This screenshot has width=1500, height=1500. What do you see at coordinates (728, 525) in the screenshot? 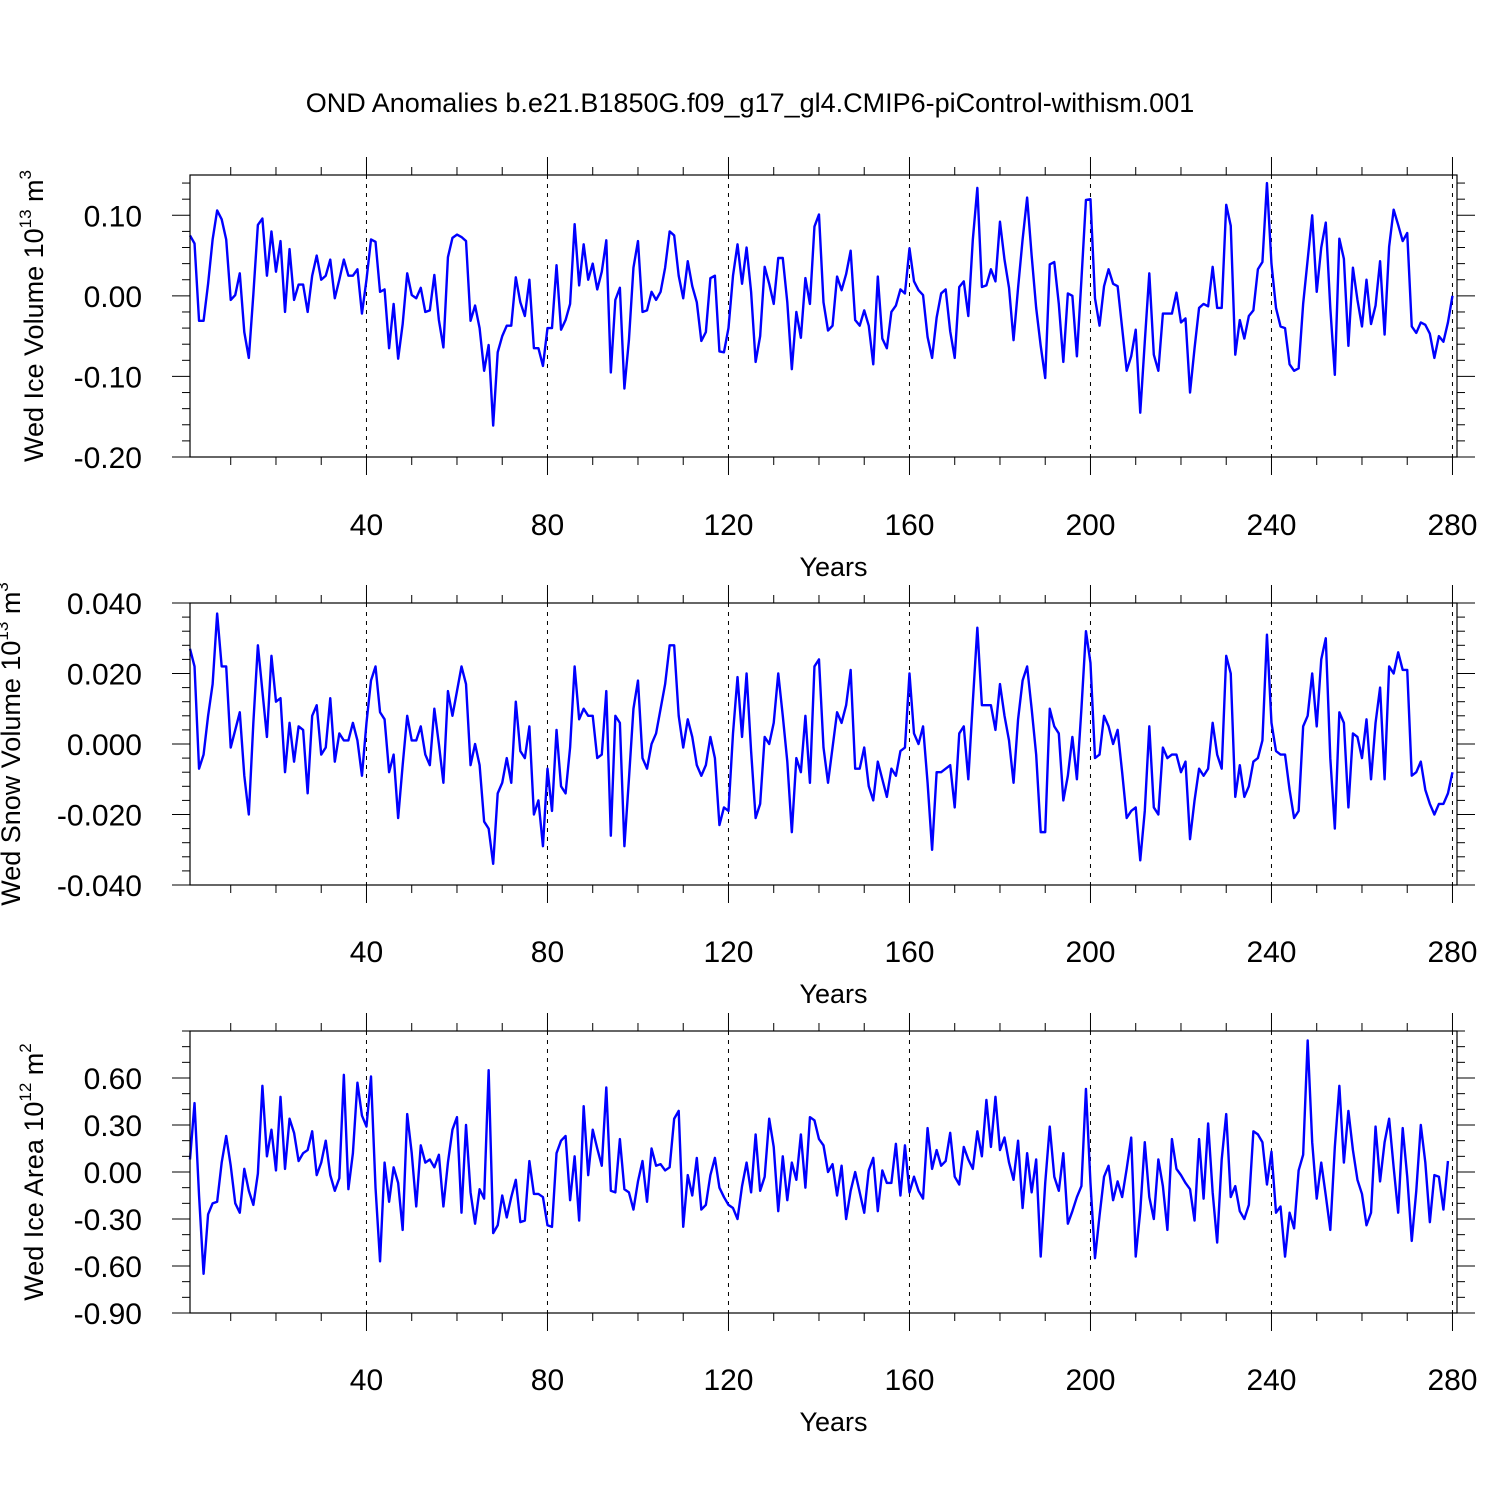
I see `ice-volume-x-tick-label: 120` at bounding box center [728, 525].